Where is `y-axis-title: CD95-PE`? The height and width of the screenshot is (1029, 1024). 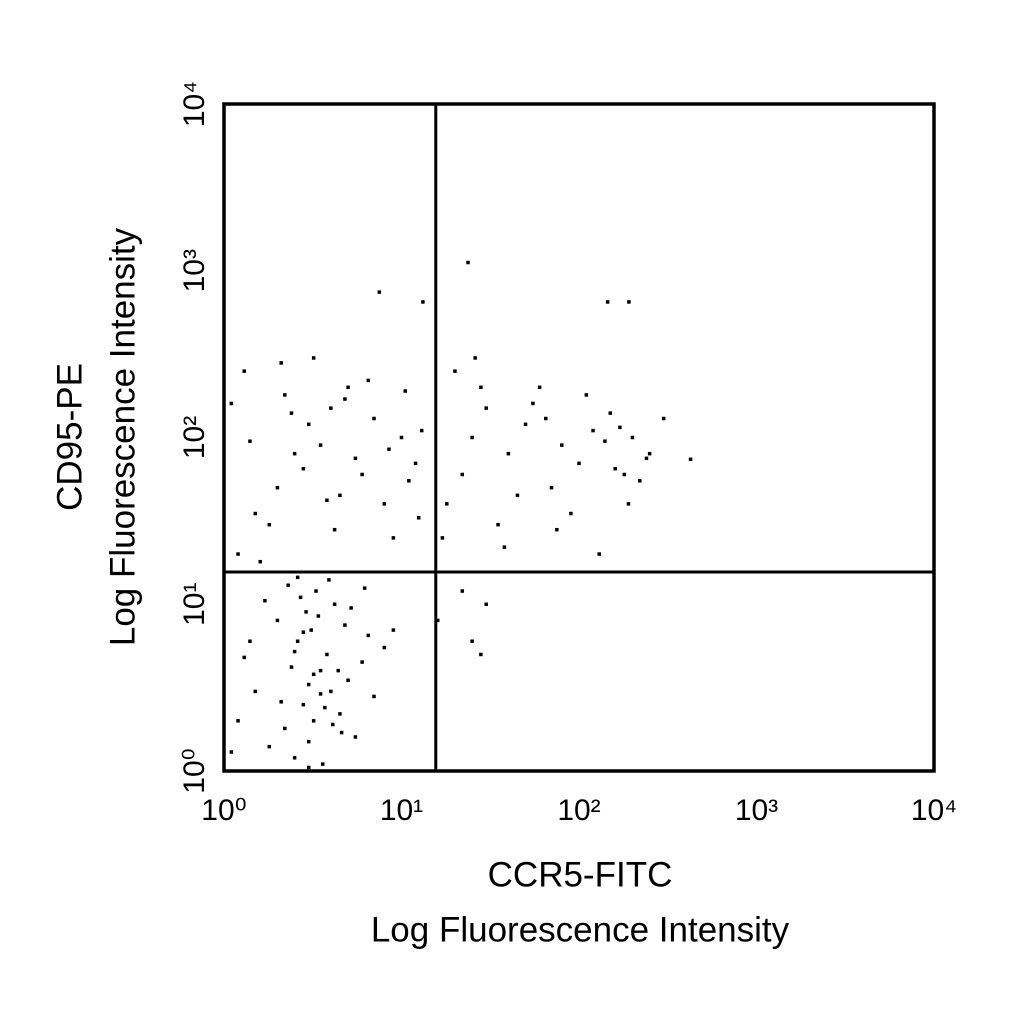
y-axis-title: CD95-PE is located at coordinates (69, 437).